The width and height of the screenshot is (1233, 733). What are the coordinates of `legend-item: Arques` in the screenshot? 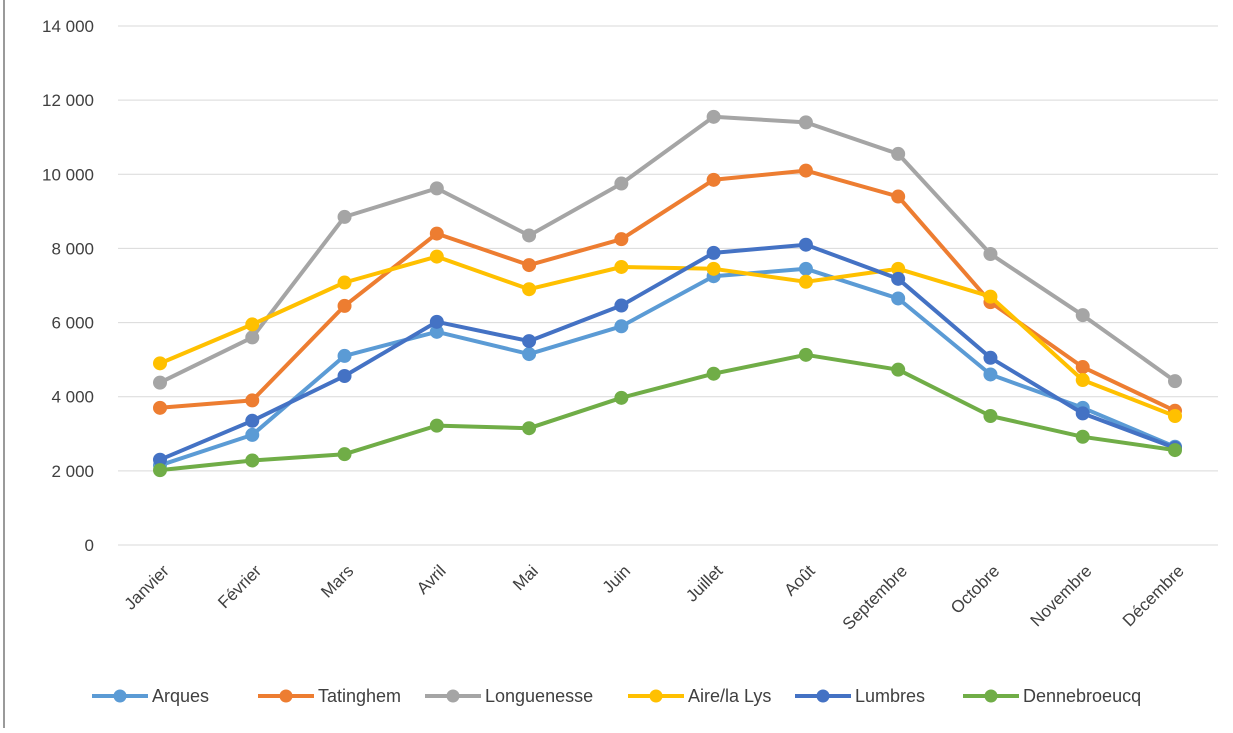 It's located at (150, 696).